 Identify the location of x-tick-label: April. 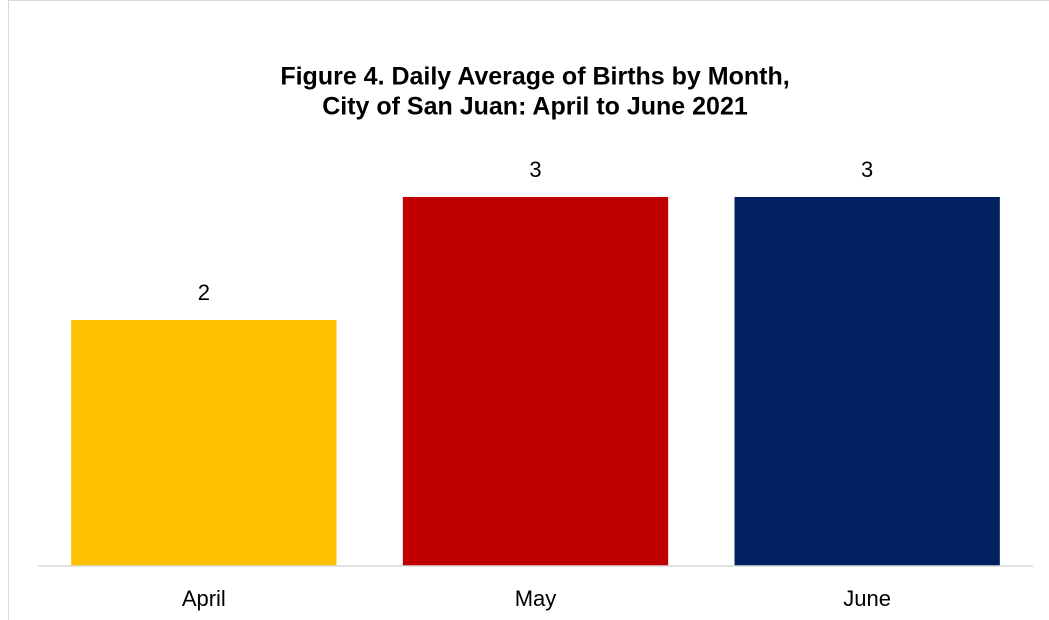
(204, 598).